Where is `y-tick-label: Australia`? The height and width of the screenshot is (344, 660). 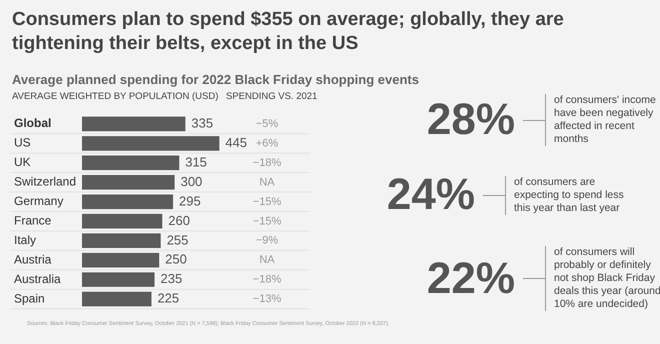 y-tick-label: Australia is located at coordinates (38, 279).